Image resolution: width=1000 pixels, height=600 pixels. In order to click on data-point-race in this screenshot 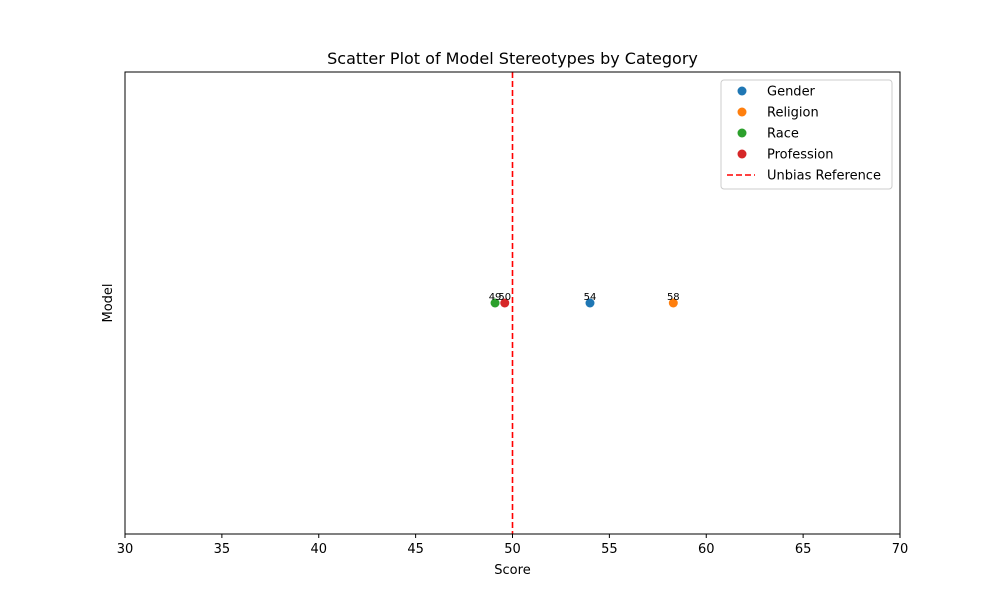, I will do `click(495, 303)`.